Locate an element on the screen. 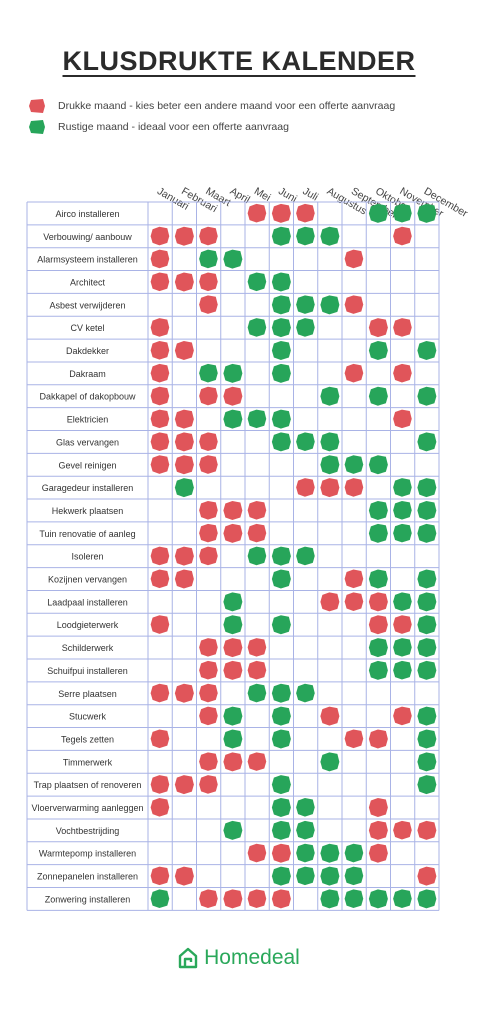  row-label: Verbouwing/ aanbouw is located at coordinates (87, 237).